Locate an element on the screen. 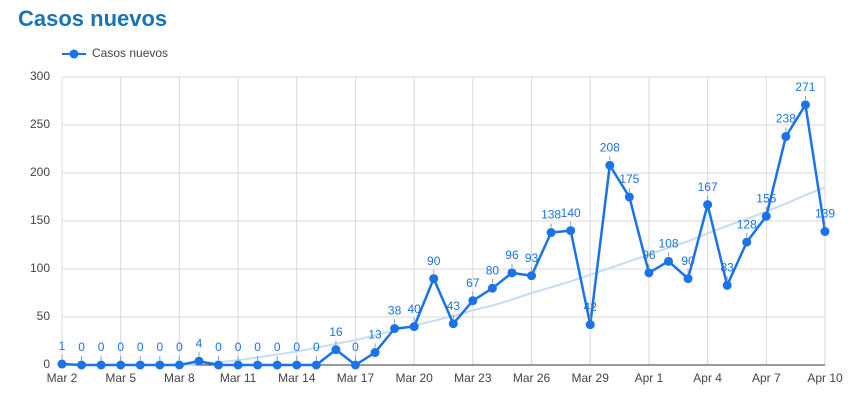 This screenshot has width=864, height=406. legend-marker is located at coordinates (74, 54).